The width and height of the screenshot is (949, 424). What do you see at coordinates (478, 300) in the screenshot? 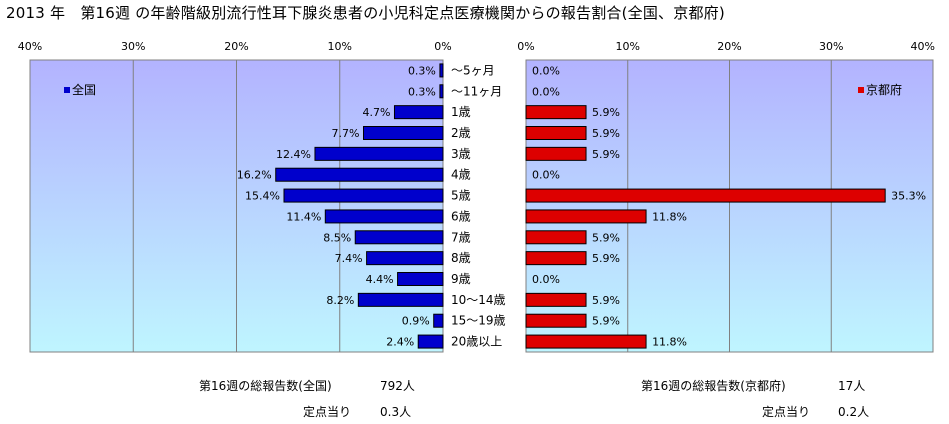
I see `category-label: 10～14歳` at bounding box center [478, 300].